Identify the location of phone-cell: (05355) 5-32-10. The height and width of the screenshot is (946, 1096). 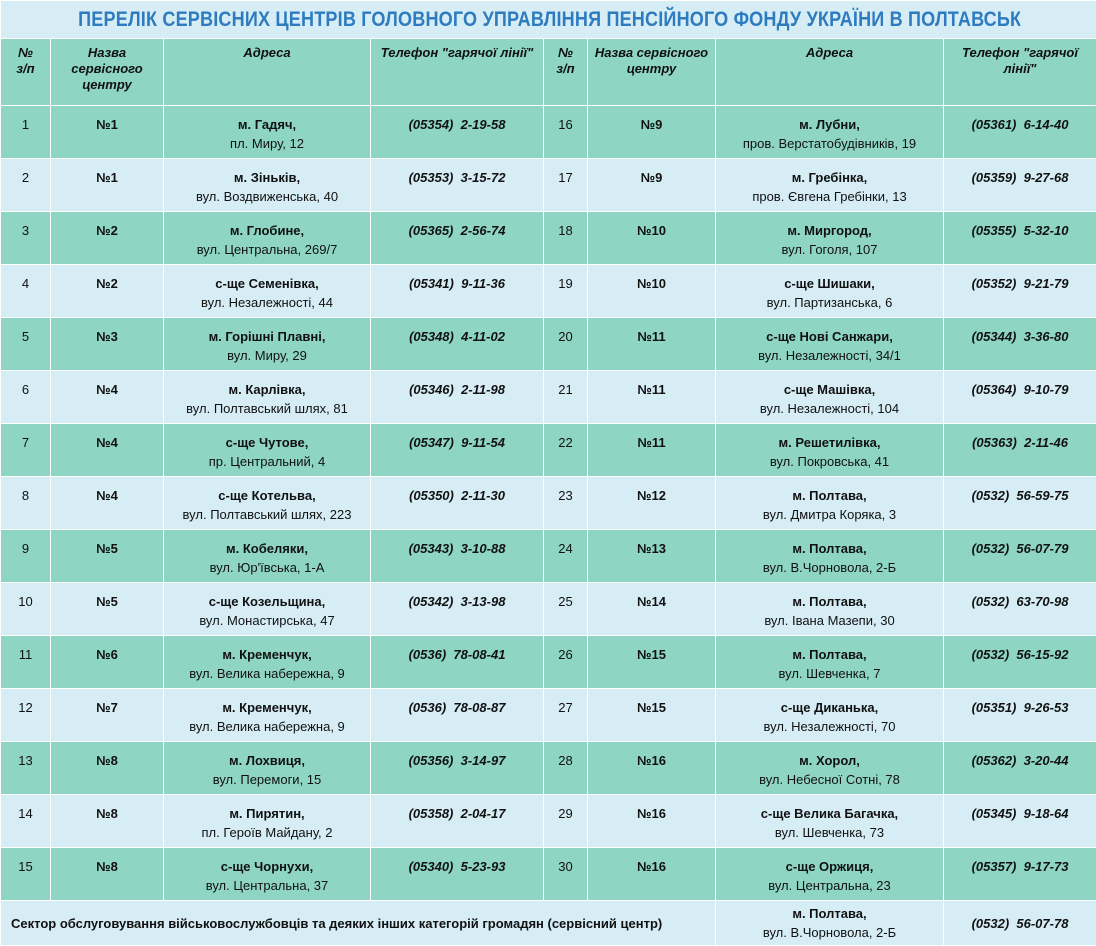
(1020, 238).